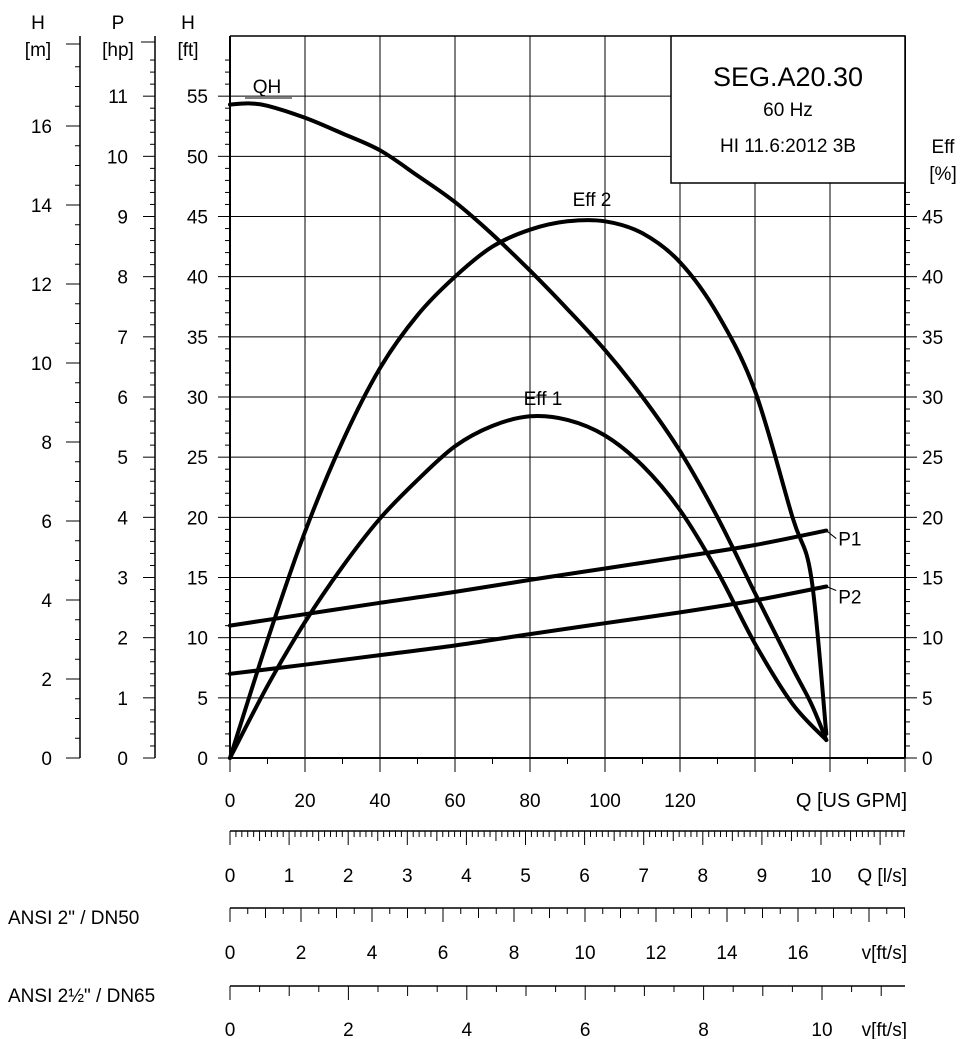 The width and height of the screenshot is (963, 1039). What do you see at coordinates (467, 1029) in the screenshot?
I see `dn65-tick-label: 4` at bounding box center [467, 1029].